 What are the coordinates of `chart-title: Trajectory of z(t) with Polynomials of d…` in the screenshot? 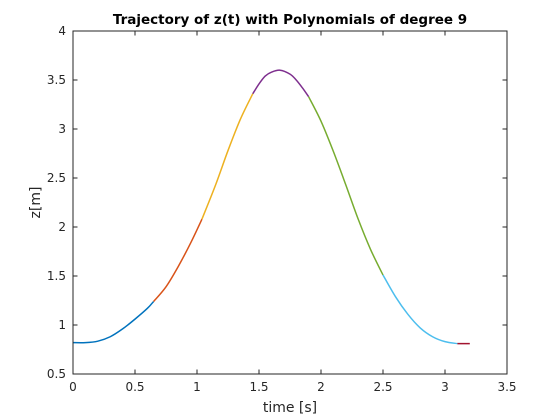 It's located at (290, 20).